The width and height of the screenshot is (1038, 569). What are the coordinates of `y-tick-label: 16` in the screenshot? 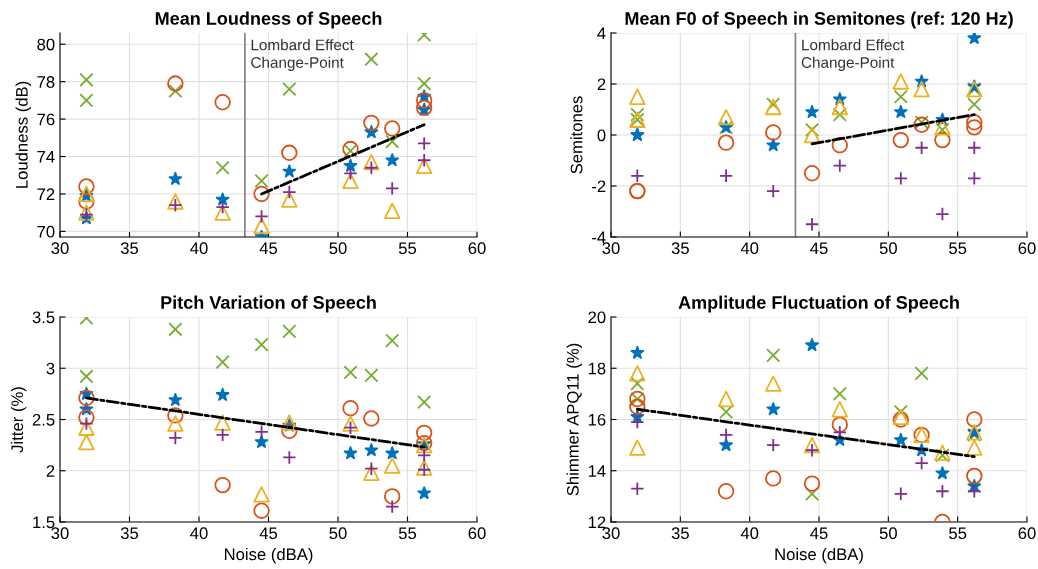 It's located at (597, 419).